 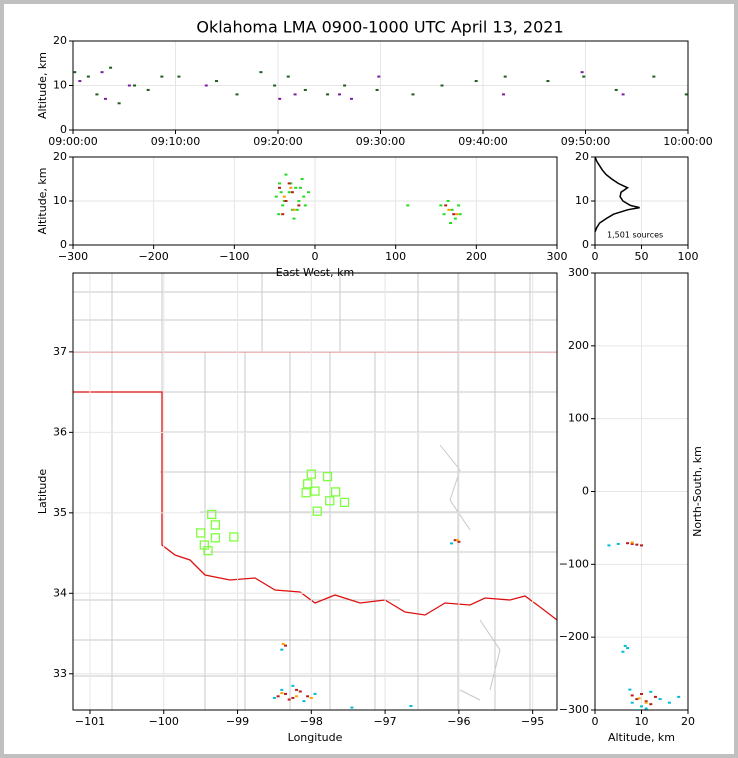 I want to click on annotation: 1,501 sources, so click(x=635, y=235).